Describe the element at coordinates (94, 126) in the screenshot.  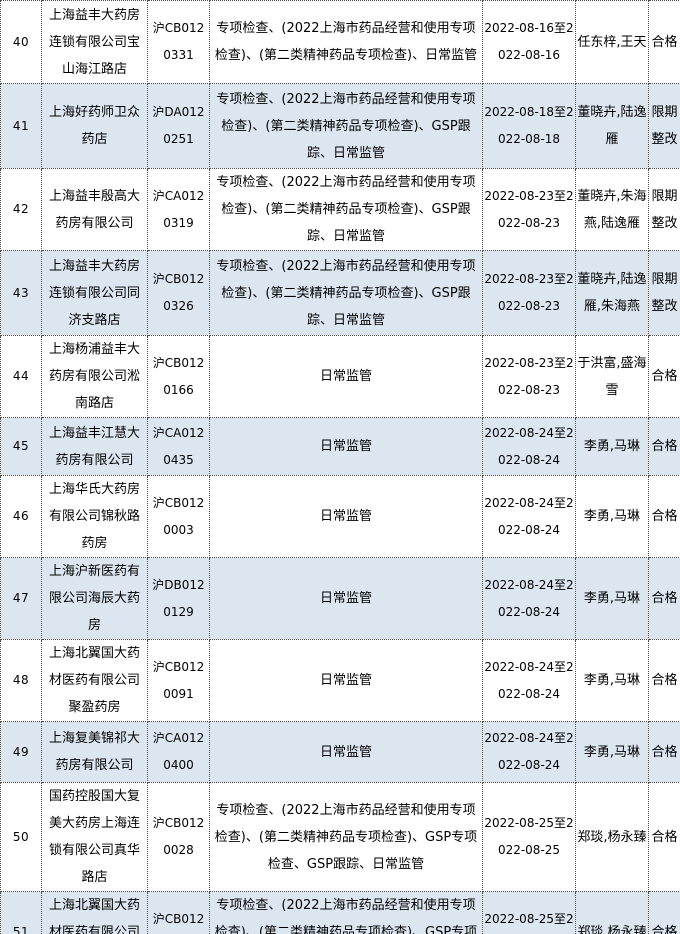
I see `company-cell: 上海好药师卫众药店` at that location.